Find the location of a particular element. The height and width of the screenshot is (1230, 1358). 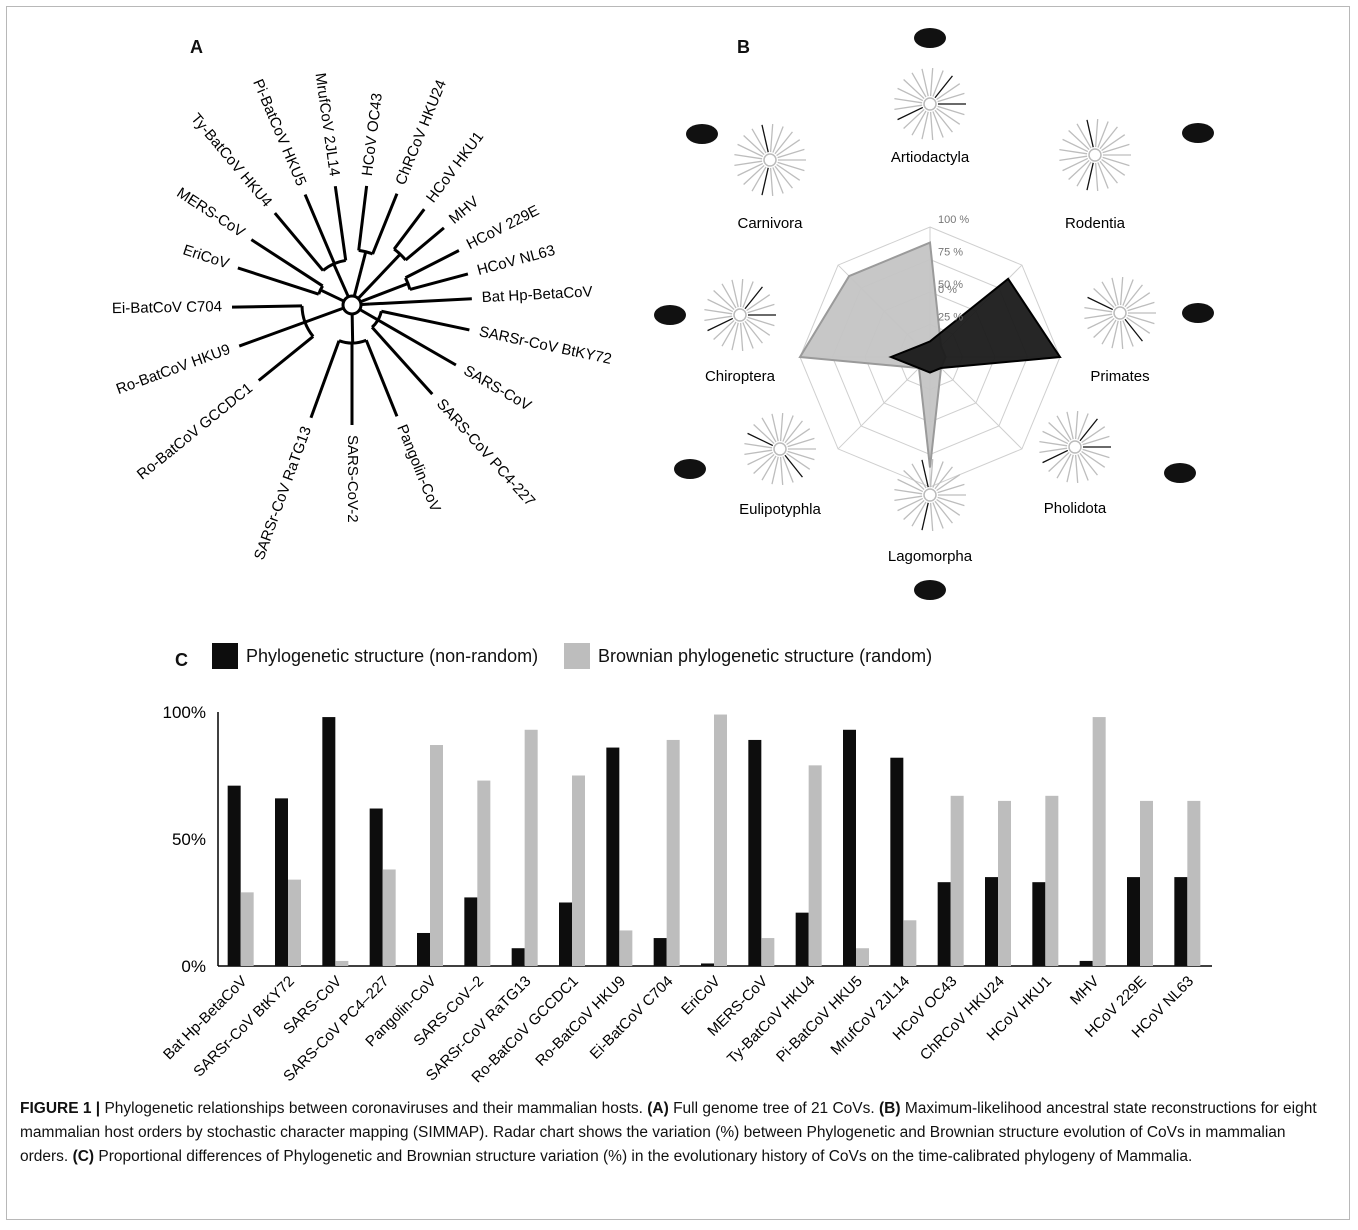

tree-root is located at coordinates (352, 305).